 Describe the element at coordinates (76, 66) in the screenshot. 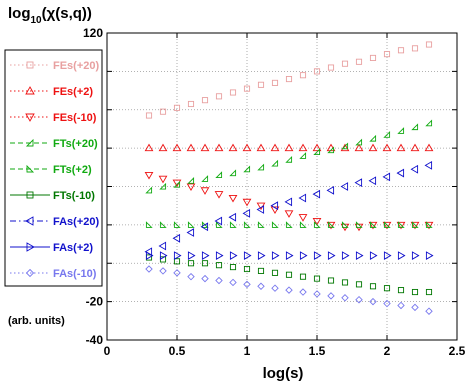

I see `legend-label: FEs(+20)` at that location.